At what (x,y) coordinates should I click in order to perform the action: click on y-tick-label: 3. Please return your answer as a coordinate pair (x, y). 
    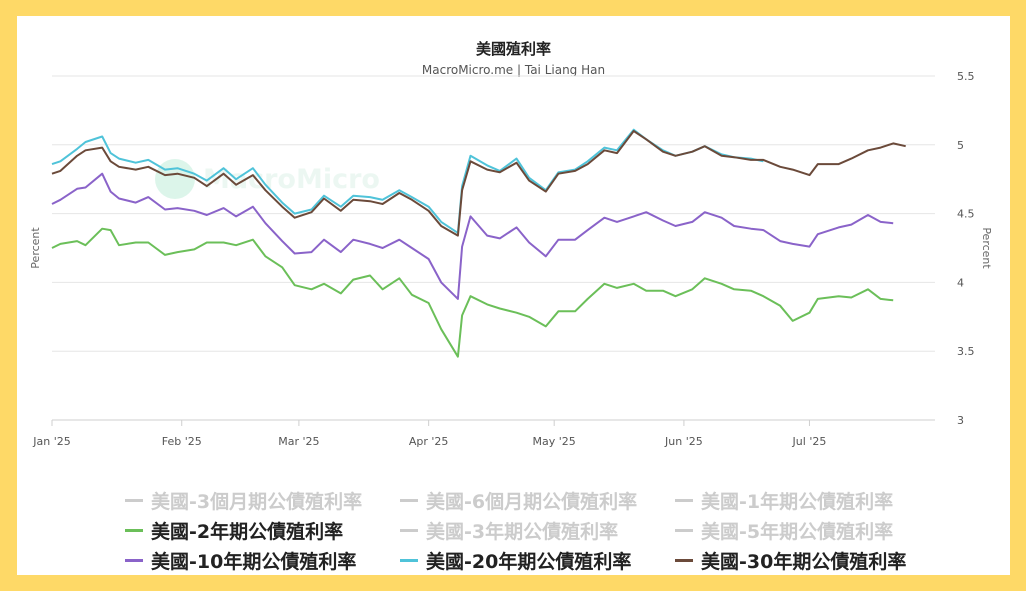
    Looking at the image, I should click on (960, 420).